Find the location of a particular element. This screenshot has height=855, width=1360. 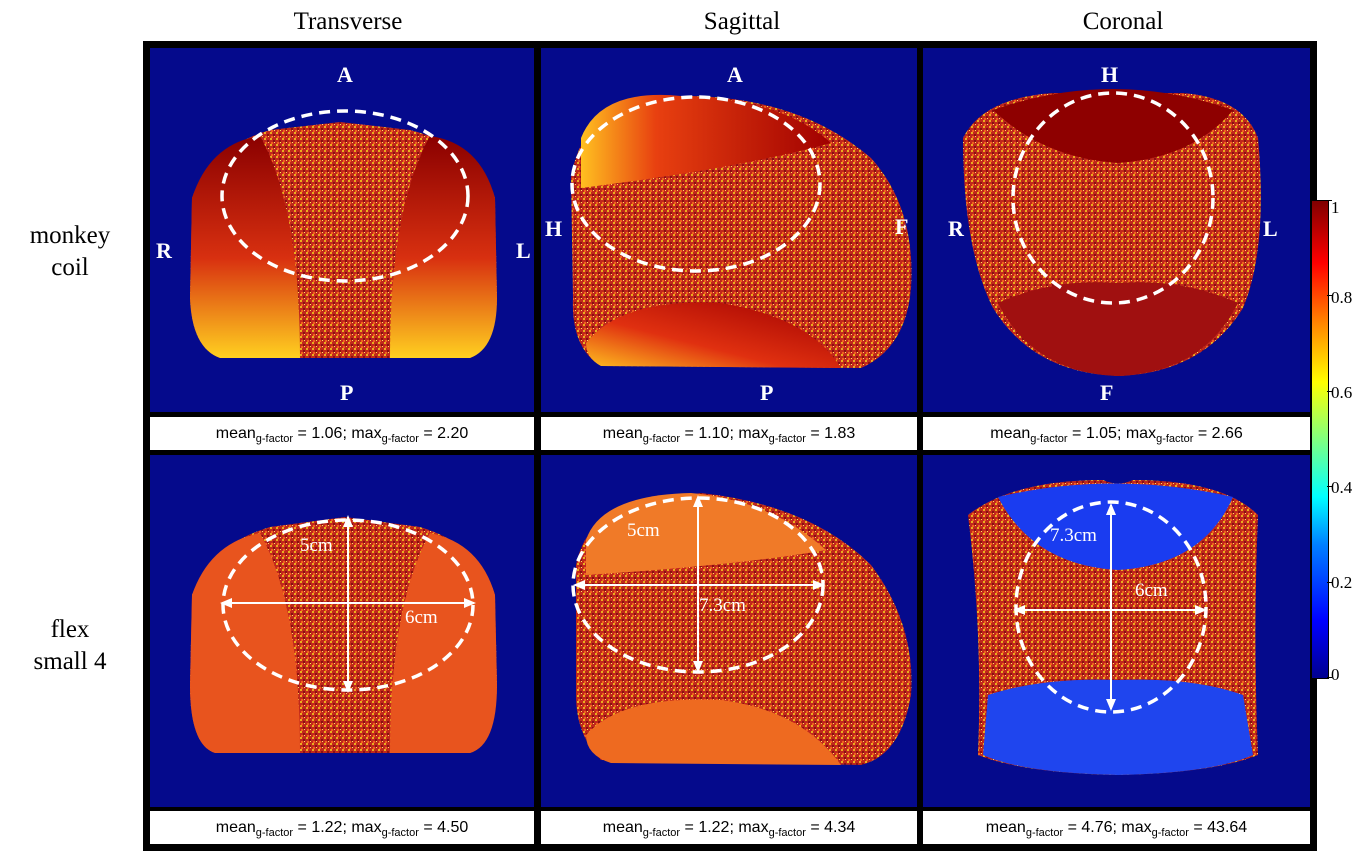

row-label-monkey-coil: monkey coil is located at coordinates (70, 252).